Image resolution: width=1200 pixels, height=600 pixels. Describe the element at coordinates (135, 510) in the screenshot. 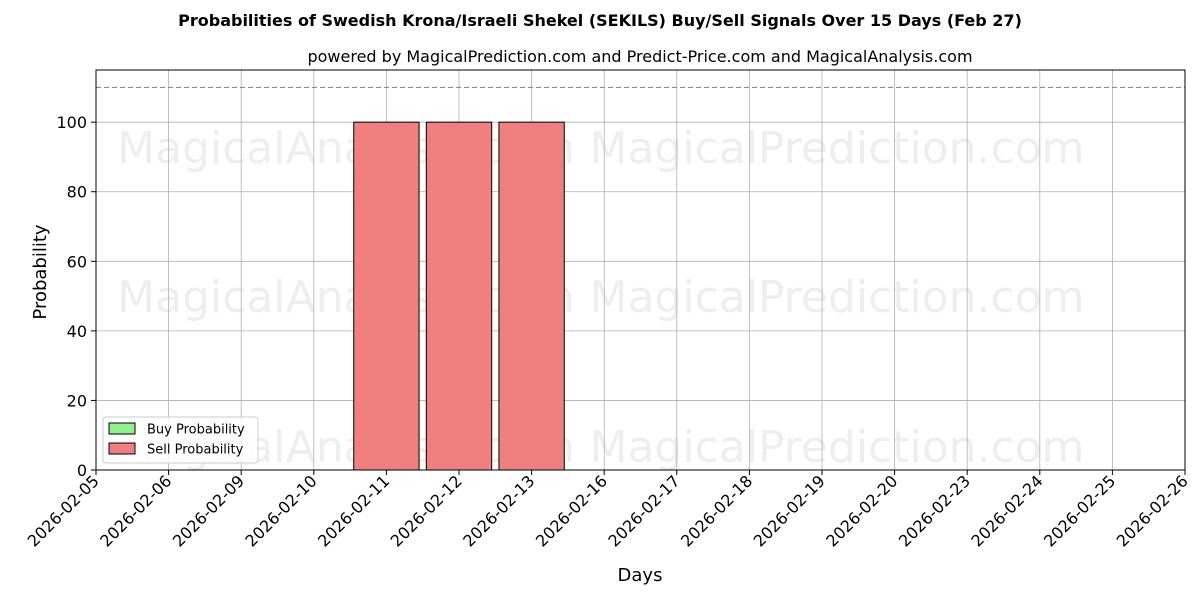

I see `x-tick-label: 2026-02-06` at that location.